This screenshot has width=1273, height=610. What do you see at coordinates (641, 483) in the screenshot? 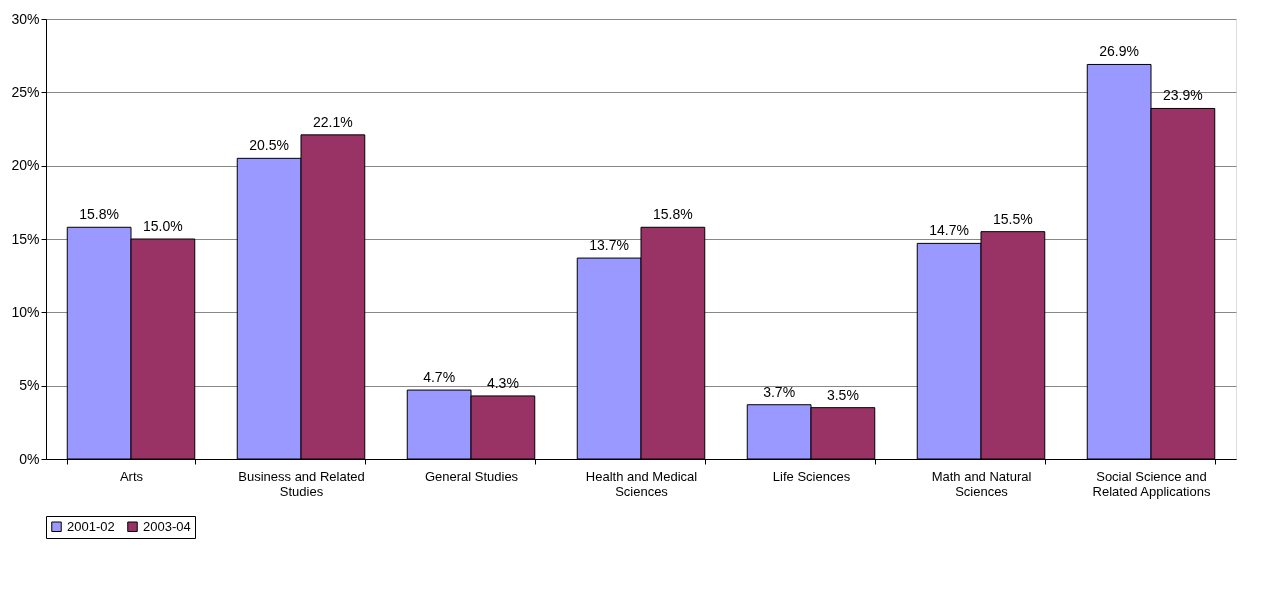
I see `x-tick-label: Health and Medical Sciences` at bounding box center [641, 483].